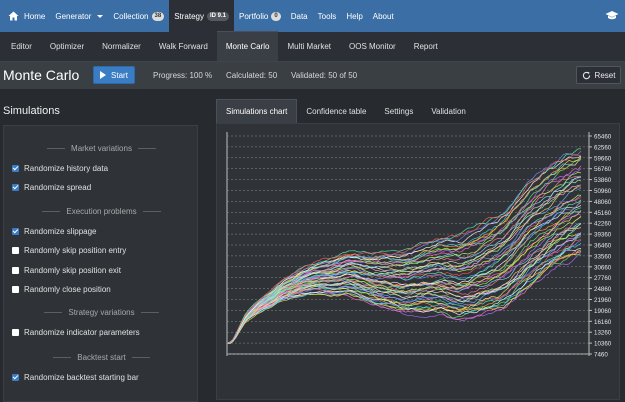 This screenshot has width=625, height=402. I want to click on y-tick-label: 50960, so click(603, 191).